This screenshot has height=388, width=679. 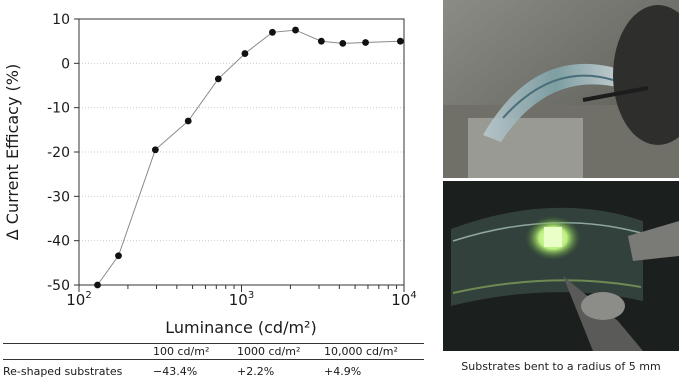 What do you see at coordinates (78, 299) in the screenshot?
I see `x-tick-label: 10²` at bounding box center [78, 299].